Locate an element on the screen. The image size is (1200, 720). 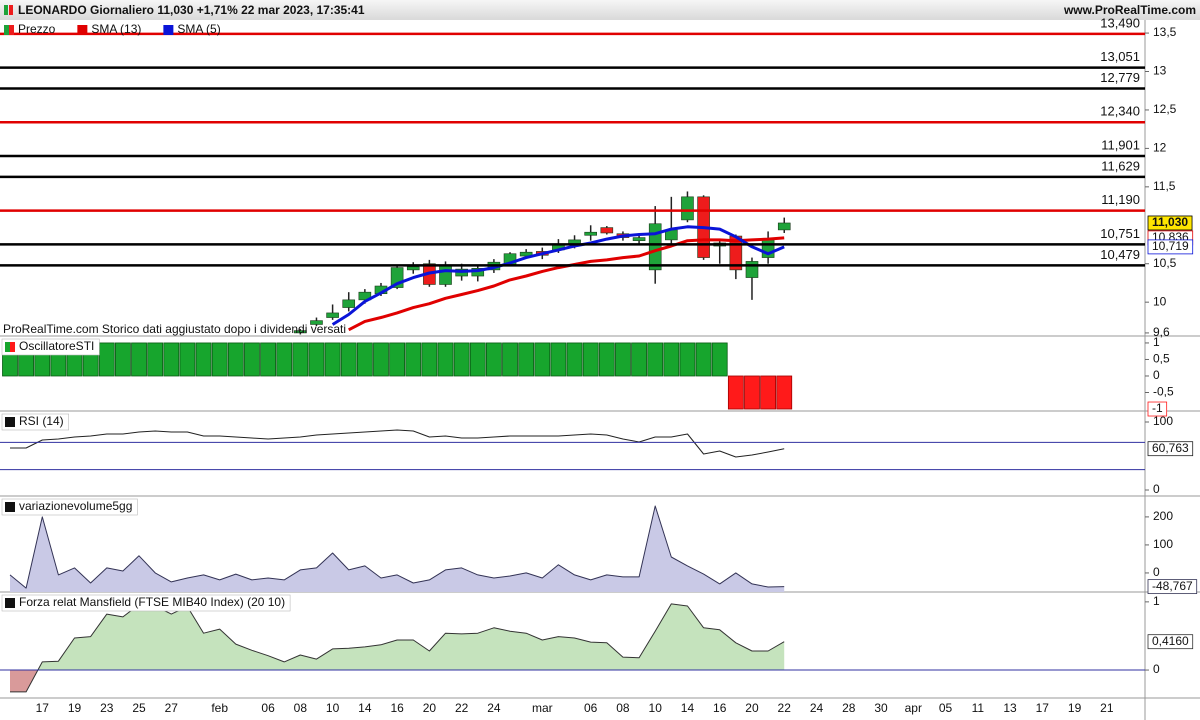
last-value-label: 11,030 is located at coordinates (1170, 222).